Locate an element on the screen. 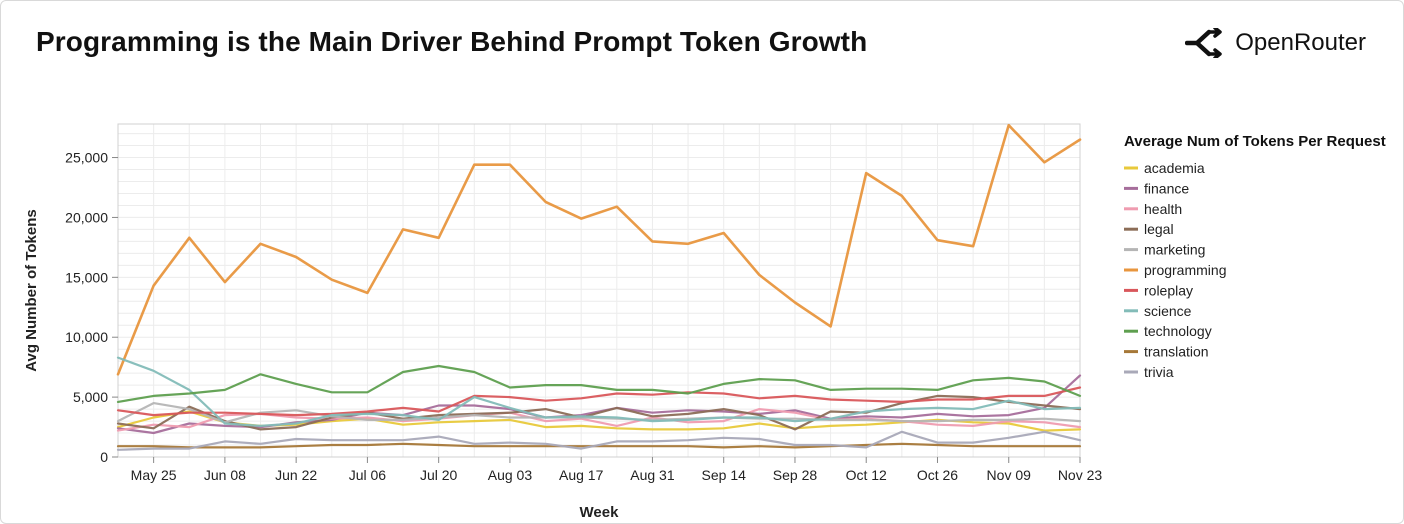 This screenshot has width=1404, height=524. x-tick-label: Oct 26 is located at coordinates (937, 475).